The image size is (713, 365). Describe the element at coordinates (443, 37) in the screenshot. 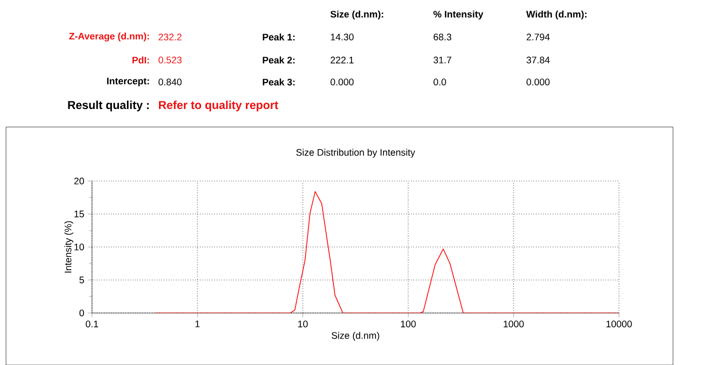

I see `text: 68.3` at that location.